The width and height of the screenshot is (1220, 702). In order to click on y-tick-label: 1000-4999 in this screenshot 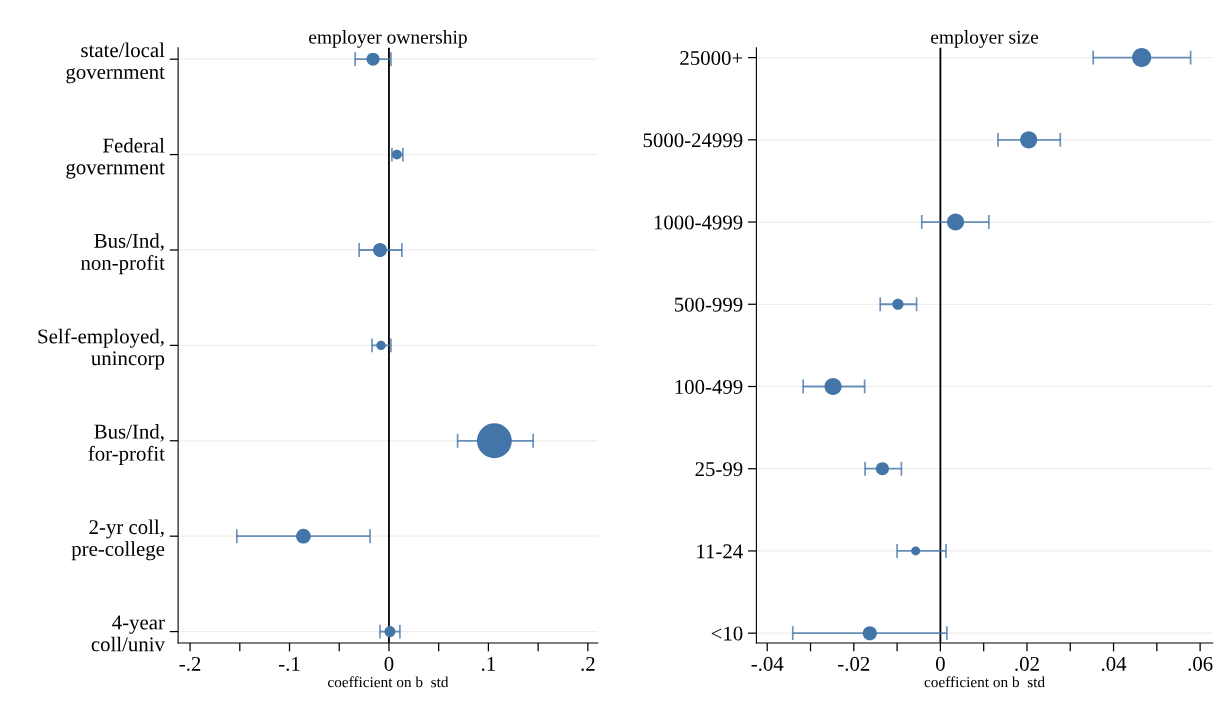, I will do `click(698, 222)`.